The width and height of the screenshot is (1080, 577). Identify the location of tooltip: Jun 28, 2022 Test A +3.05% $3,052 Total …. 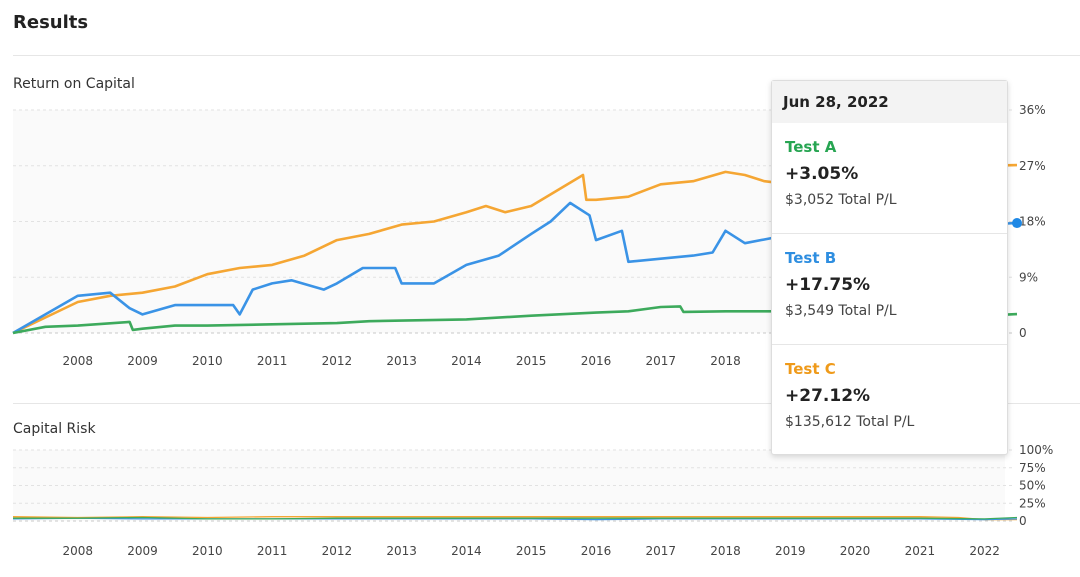
(889, 267).